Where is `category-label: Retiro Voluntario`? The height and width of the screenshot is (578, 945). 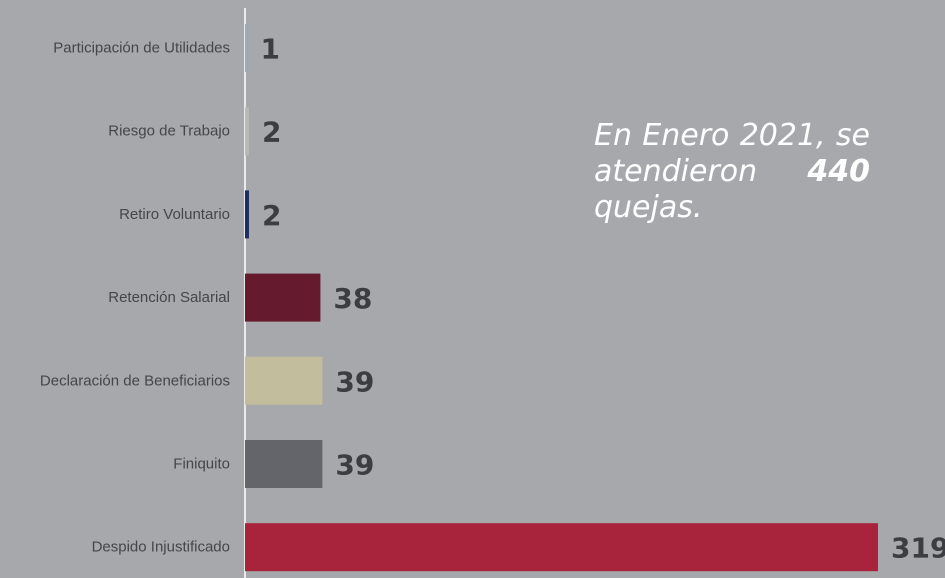
category-label: Retiro Voluntario is located at coordinates (174, 214).